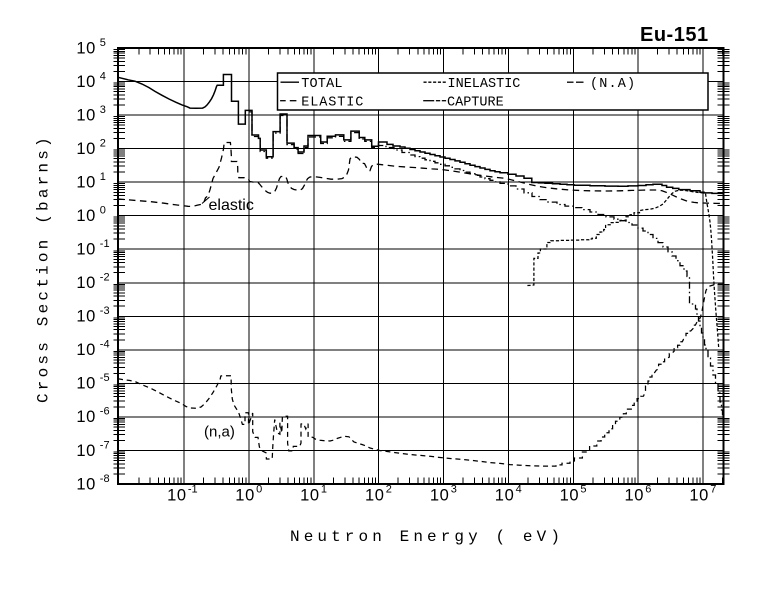  What do you see at coordinates (105, 479) in the screenshot?
I see `svg-text: -8` at bounding box center [105, 479].